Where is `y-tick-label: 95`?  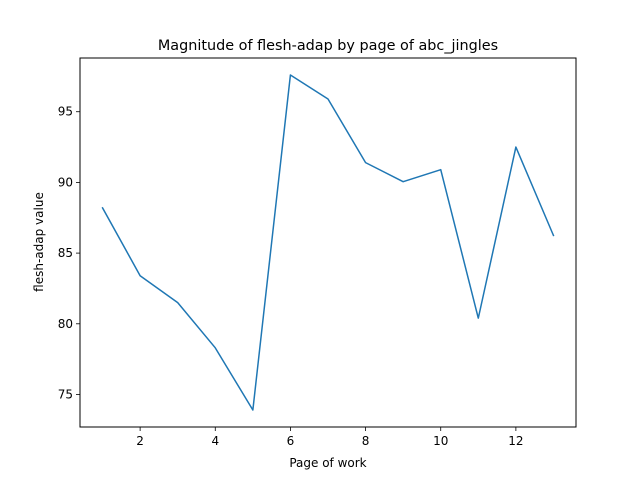 y-tick-label: 95 is located at coordinates (65, 112).